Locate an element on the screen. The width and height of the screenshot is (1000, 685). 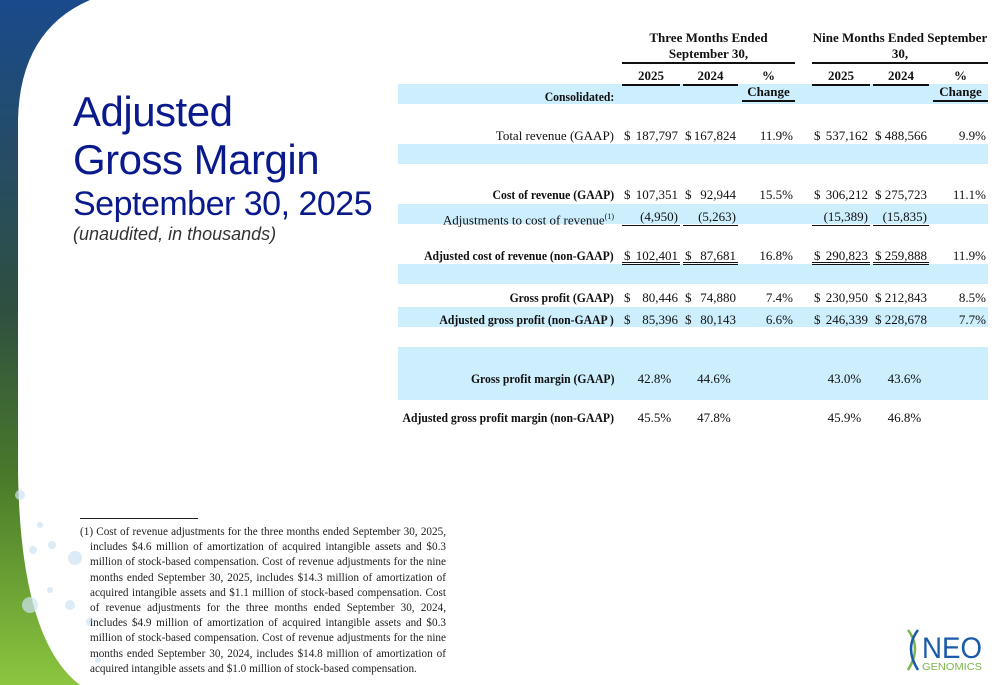
value-cell: $246,339 is located at coordinates (841, 320).